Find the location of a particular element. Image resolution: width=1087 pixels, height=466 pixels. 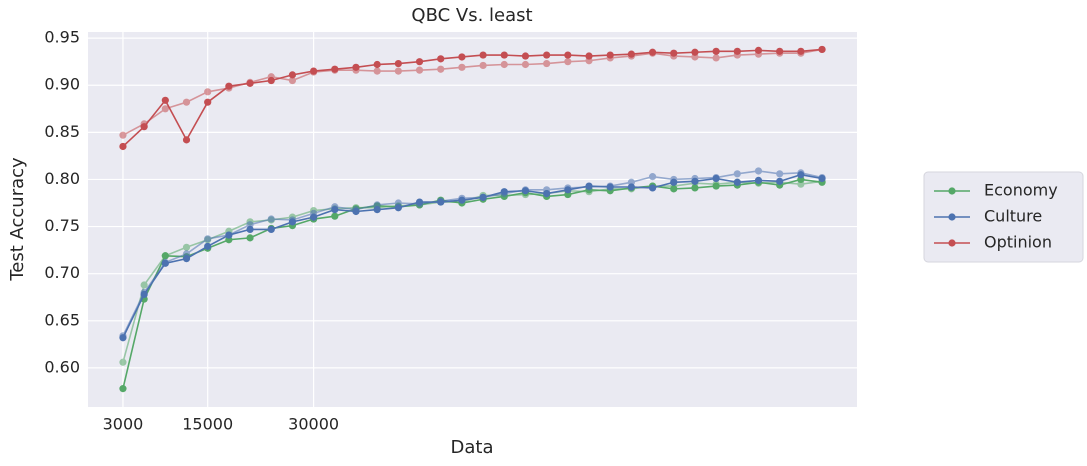

line is located at coordinates (472, 92).